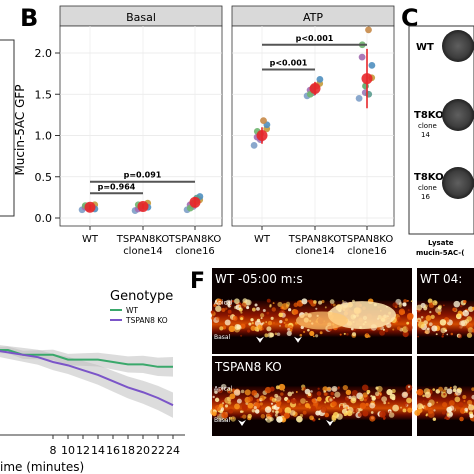  I want to click on dot-blot-clone16, so click(458, 183).